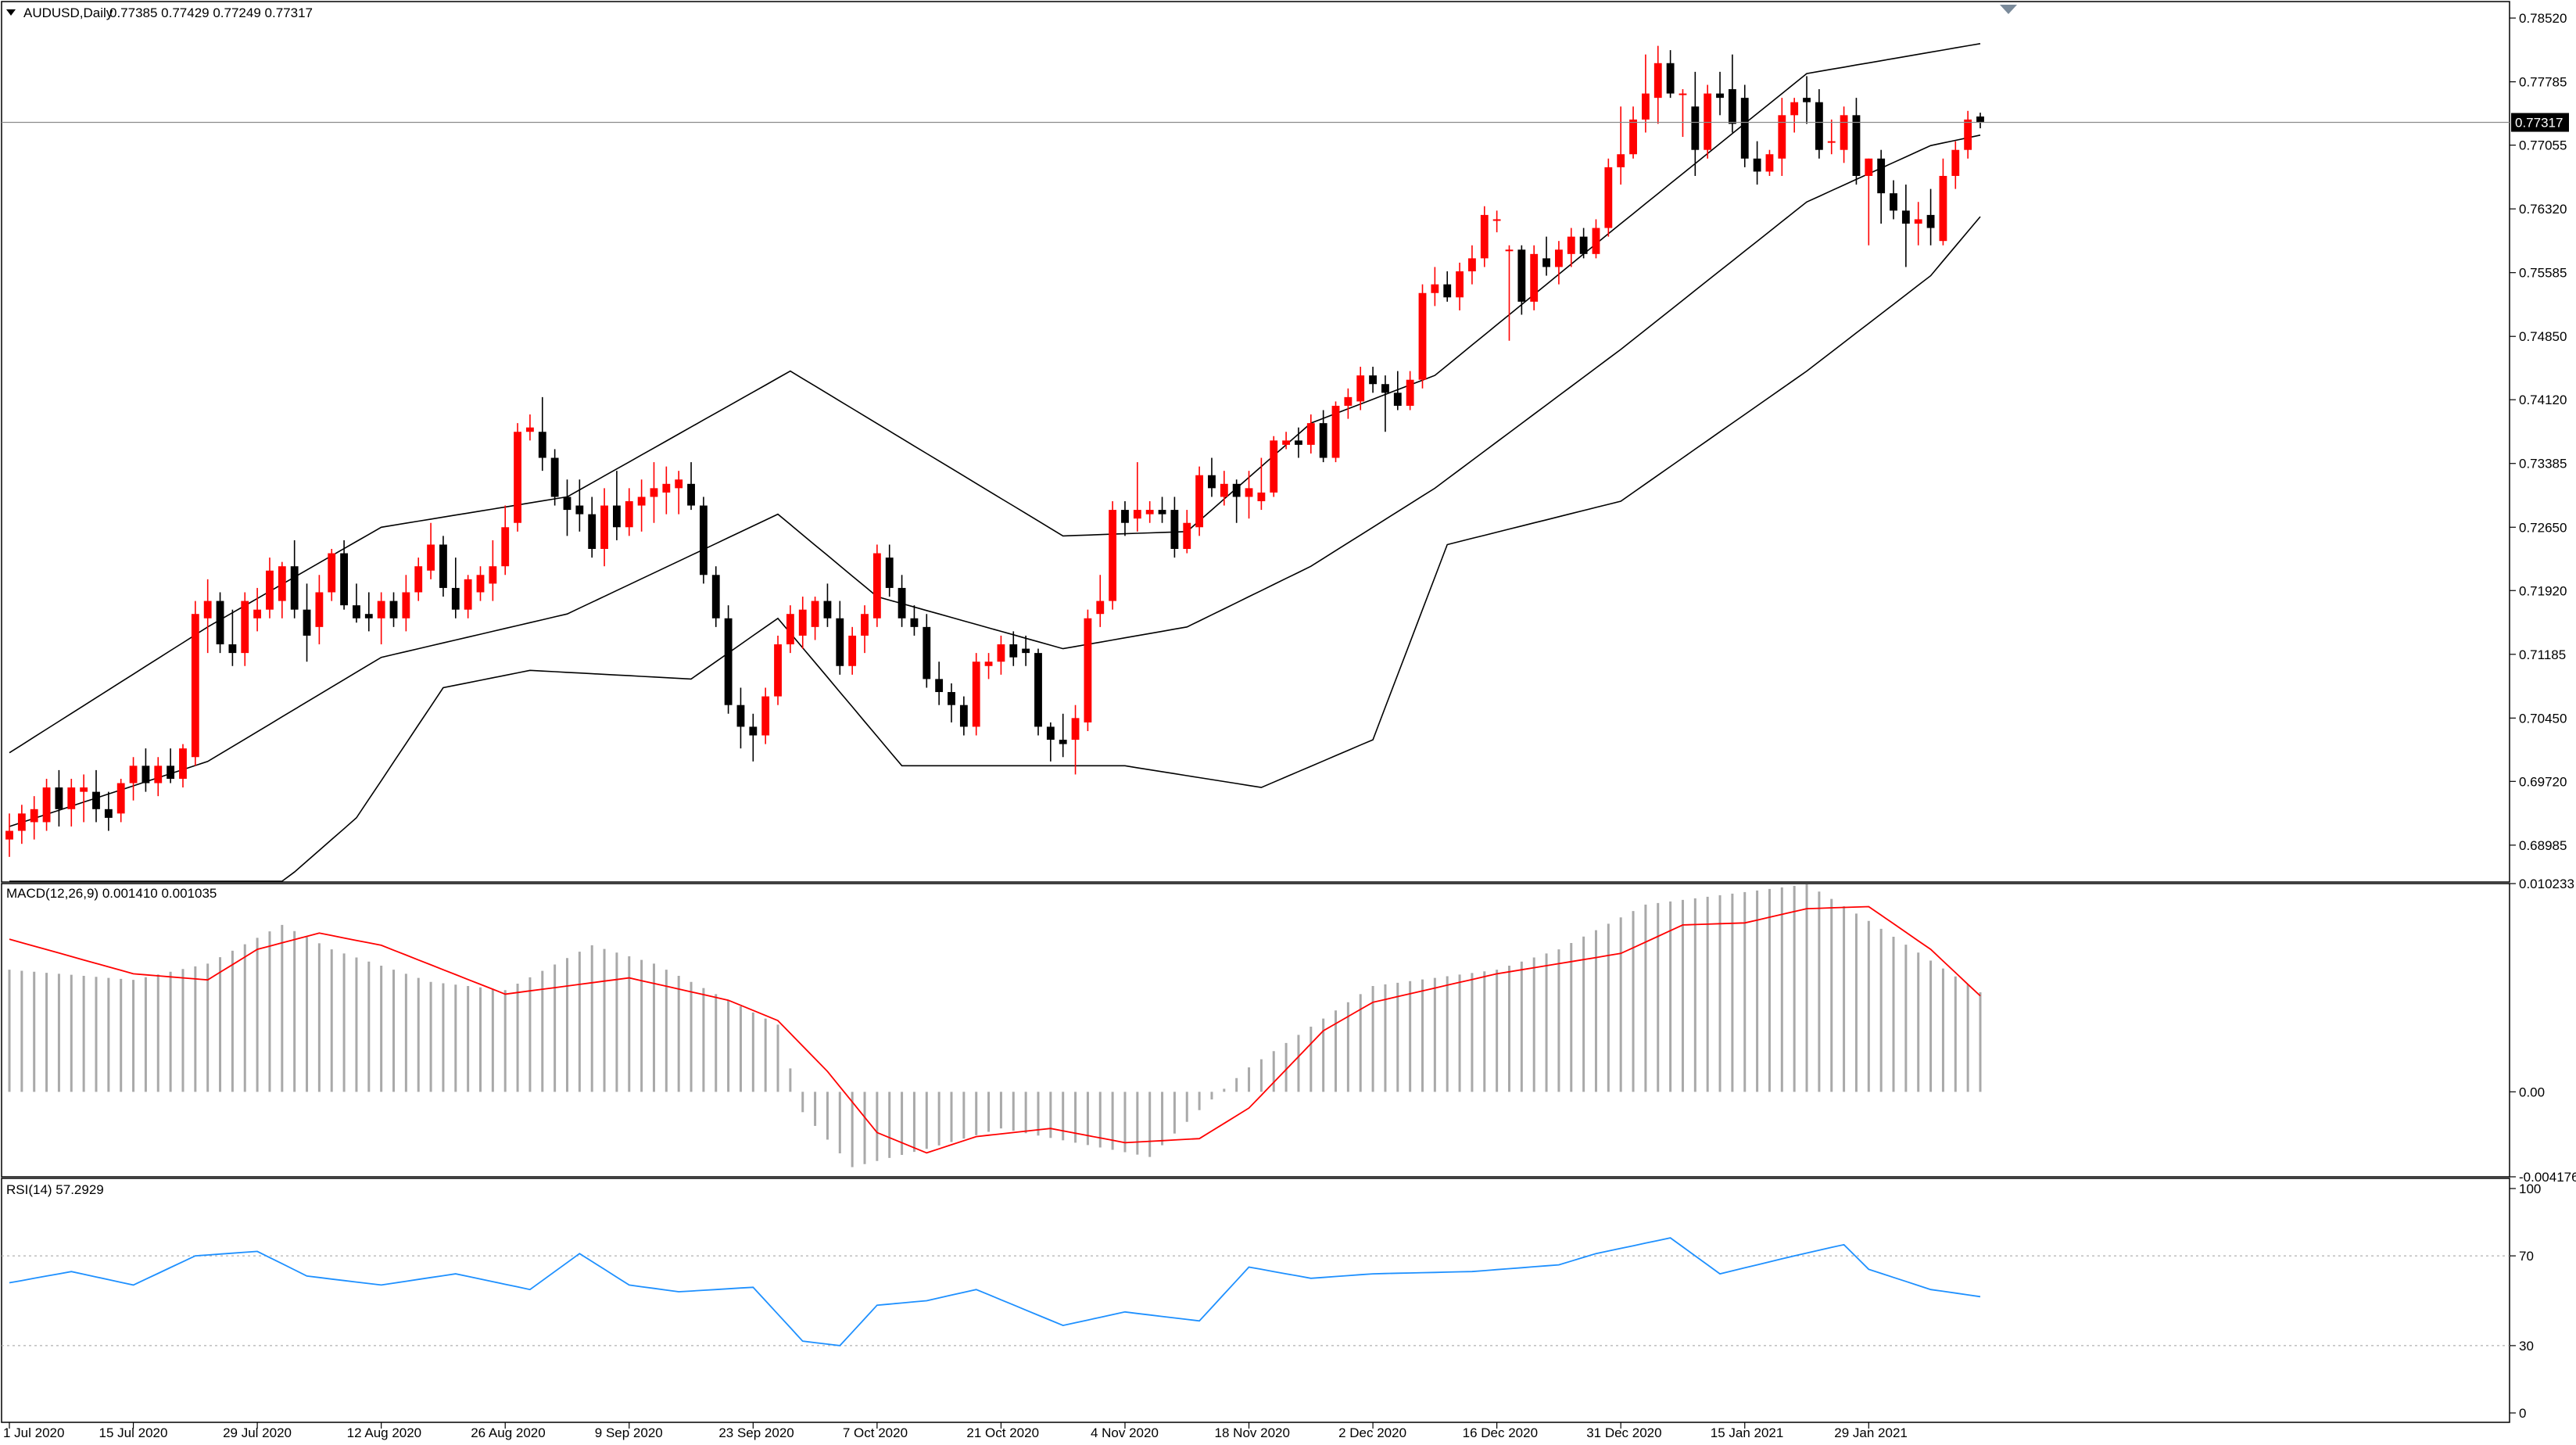 This screenshot has width=2576, height=1445. What do you see at coordinates (2546, 884) in the screenshot?
I see `macd-tick-label: 0.010233` at bounding box center [2546, 884].